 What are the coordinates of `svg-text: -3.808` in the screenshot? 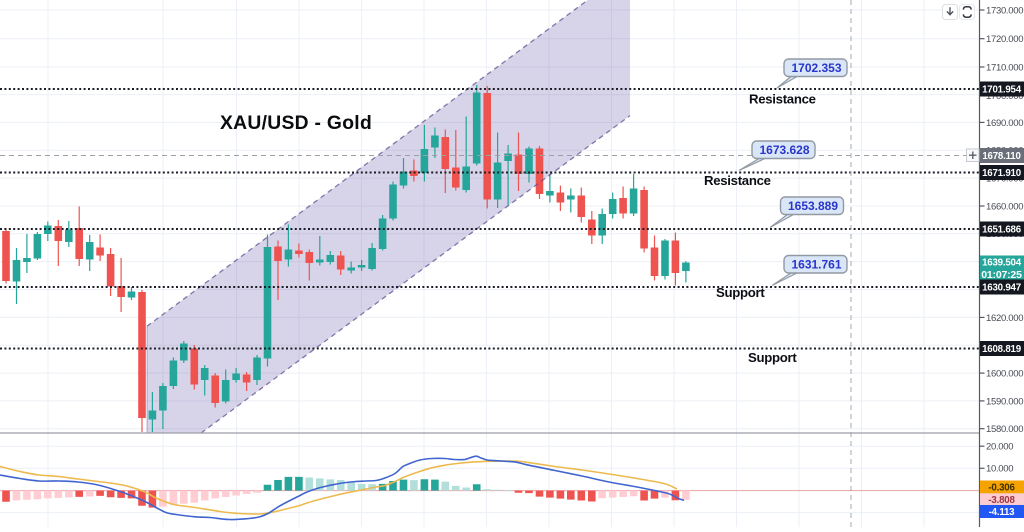 It's located at (1001, 500).